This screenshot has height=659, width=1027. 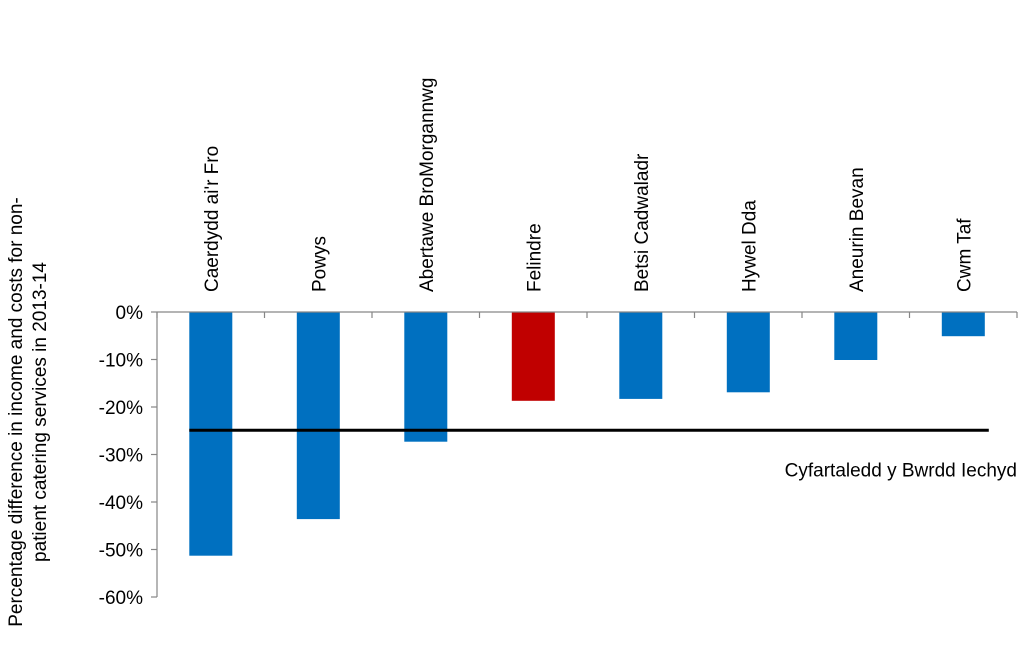 What do you see at coordinates (534, 257) in the screenshot?
I see `category-label-3: Felindre` at bounding box center [534, 257].